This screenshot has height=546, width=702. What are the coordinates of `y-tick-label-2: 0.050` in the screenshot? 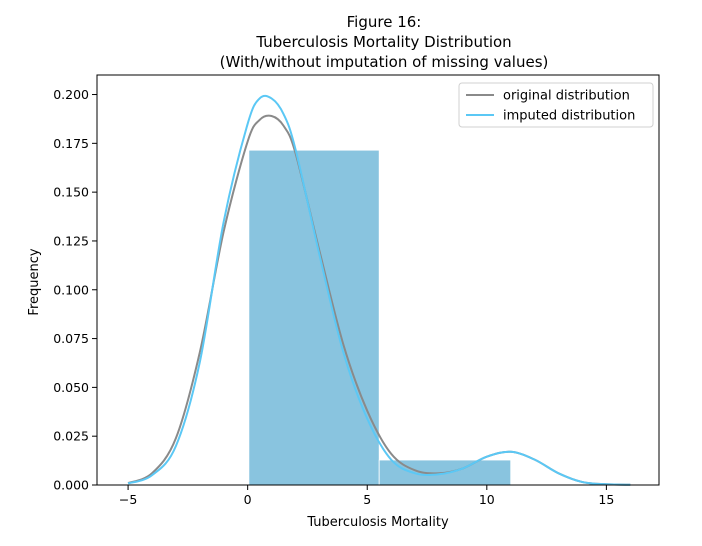 It's located at (71, 387).